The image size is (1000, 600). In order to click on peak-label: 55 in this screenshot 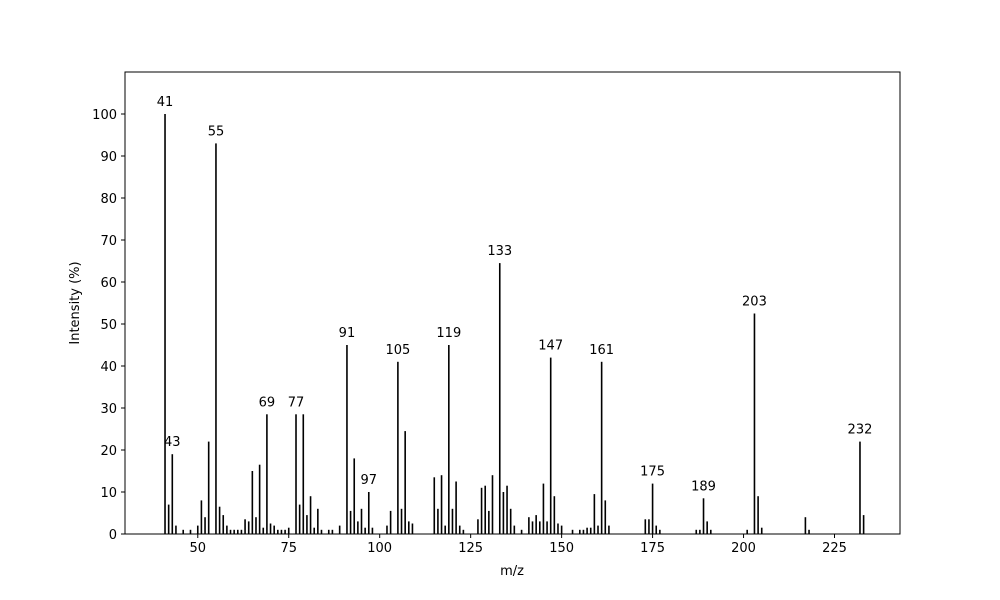, I will do `click(216, 131)`.